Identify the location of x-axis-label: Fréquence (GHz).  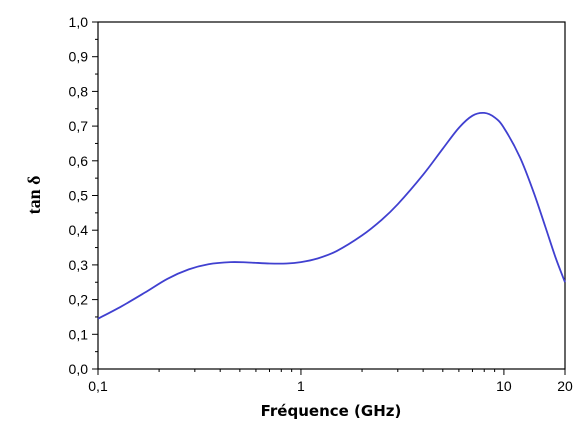
(331, 411).